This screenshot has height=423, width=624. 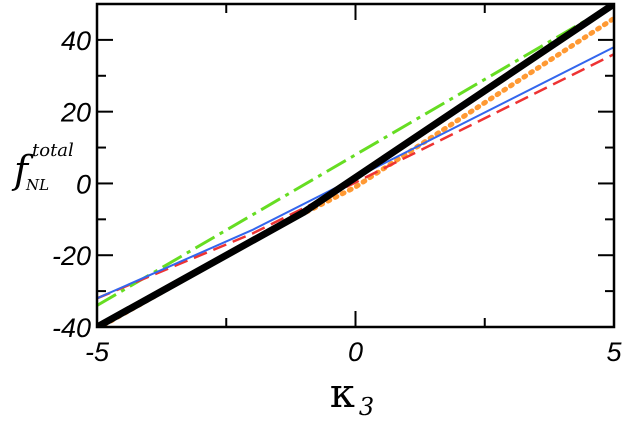 I want to click on x-tick-label: 0, so click(x=355, y=352).